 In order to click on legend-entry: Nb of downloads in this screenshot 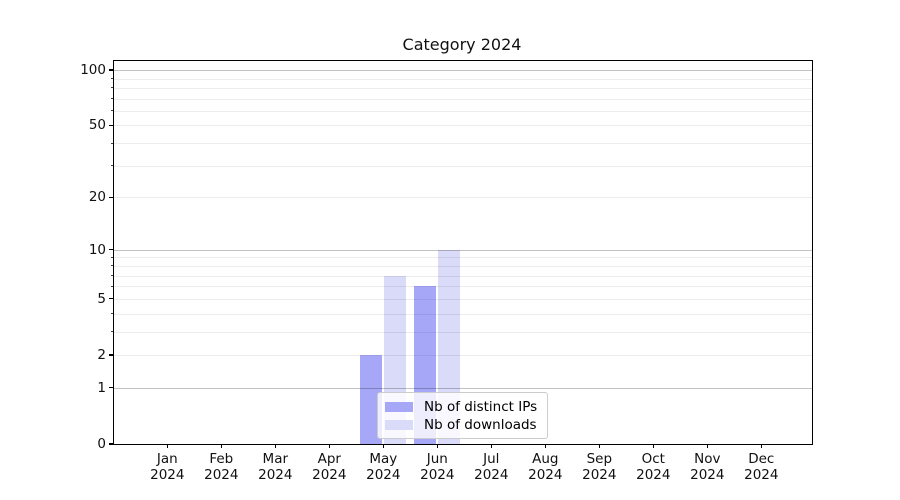, I will do `click(463, 425)`.